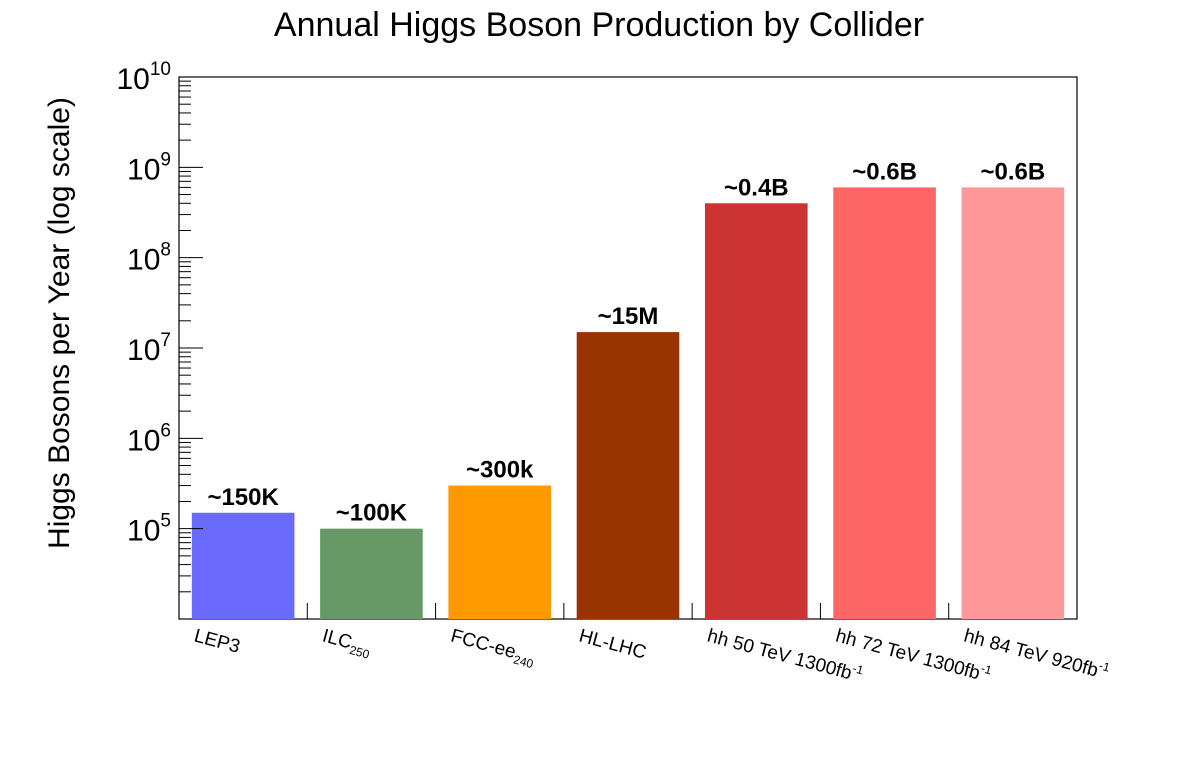 This screenshot has height=775, width=1198. I want to click on x-ticks-group, so click(628, 611).